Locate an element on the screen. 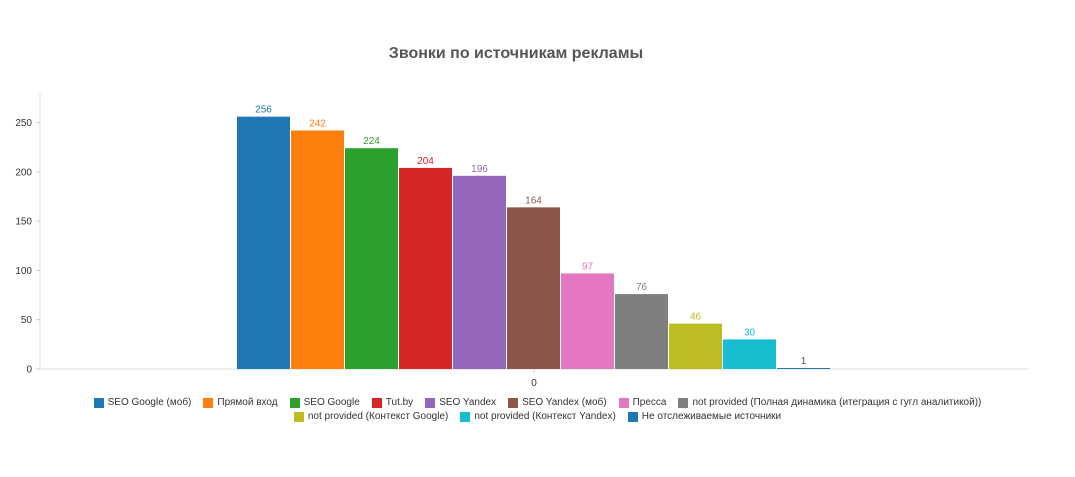 The height and width of the screenshot is (477, 1075). y-tick-label: 250 is located at coordinates (23, 123).